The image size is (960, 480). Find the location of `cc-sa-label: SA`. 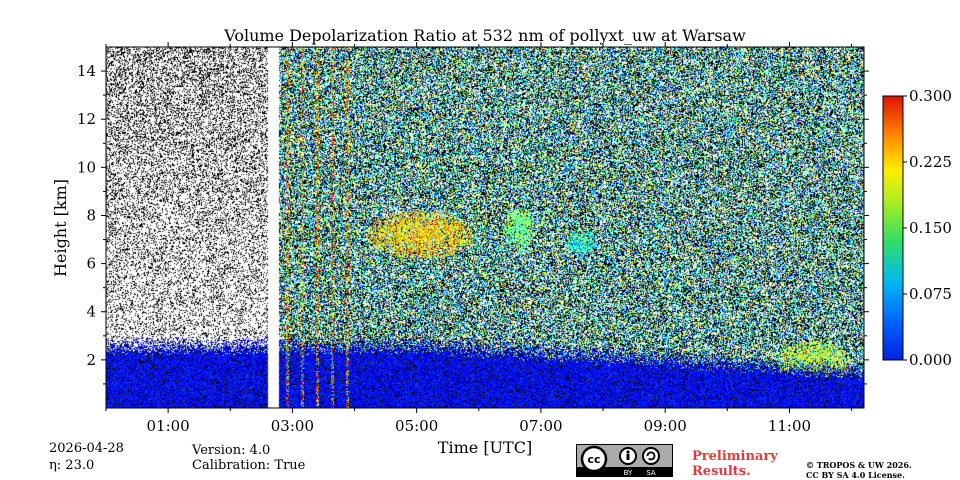

cc-sa-label: SA is located at coordinates (651, 472).